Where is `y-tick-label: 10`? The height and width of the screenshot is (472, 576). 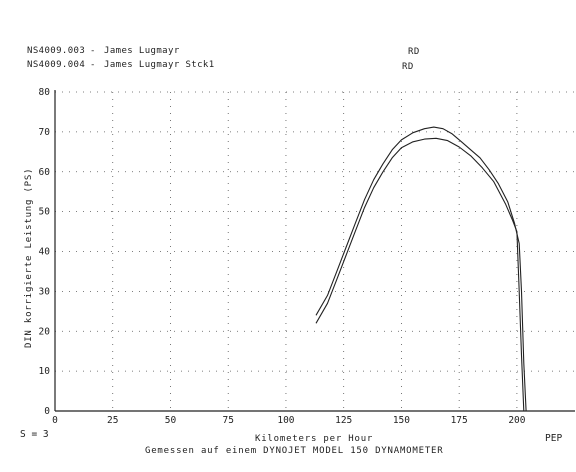
y-tick-label: 10 is located at coordinates (45, 371).